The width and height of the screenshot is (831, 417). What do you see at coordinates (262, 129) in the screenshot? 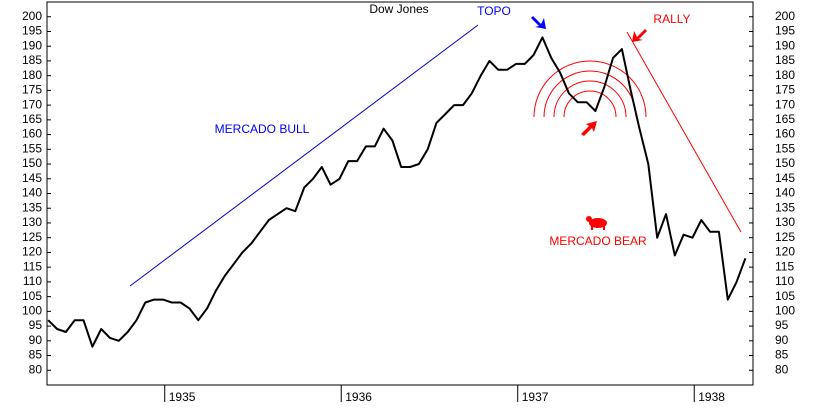
I see `annotation: MERCADO BULL` at bounding box center [262, 129].